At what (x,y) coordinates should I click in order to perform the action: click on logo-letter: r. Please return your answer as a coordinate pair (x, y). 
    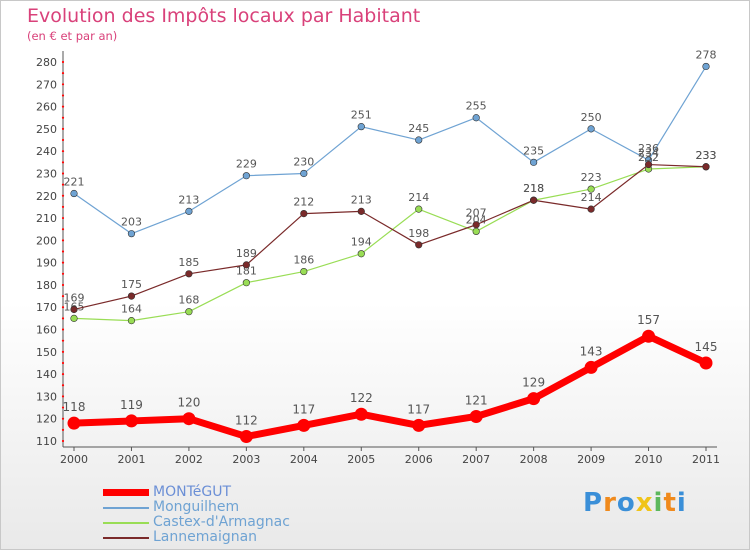
    Looking at the image, I should click on (610, 503).